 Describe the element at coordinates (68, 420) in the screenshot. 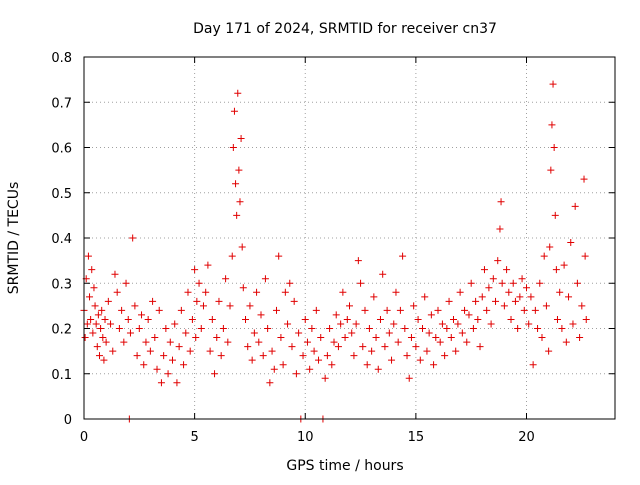

I see `y-tick-label: 0` at that location.